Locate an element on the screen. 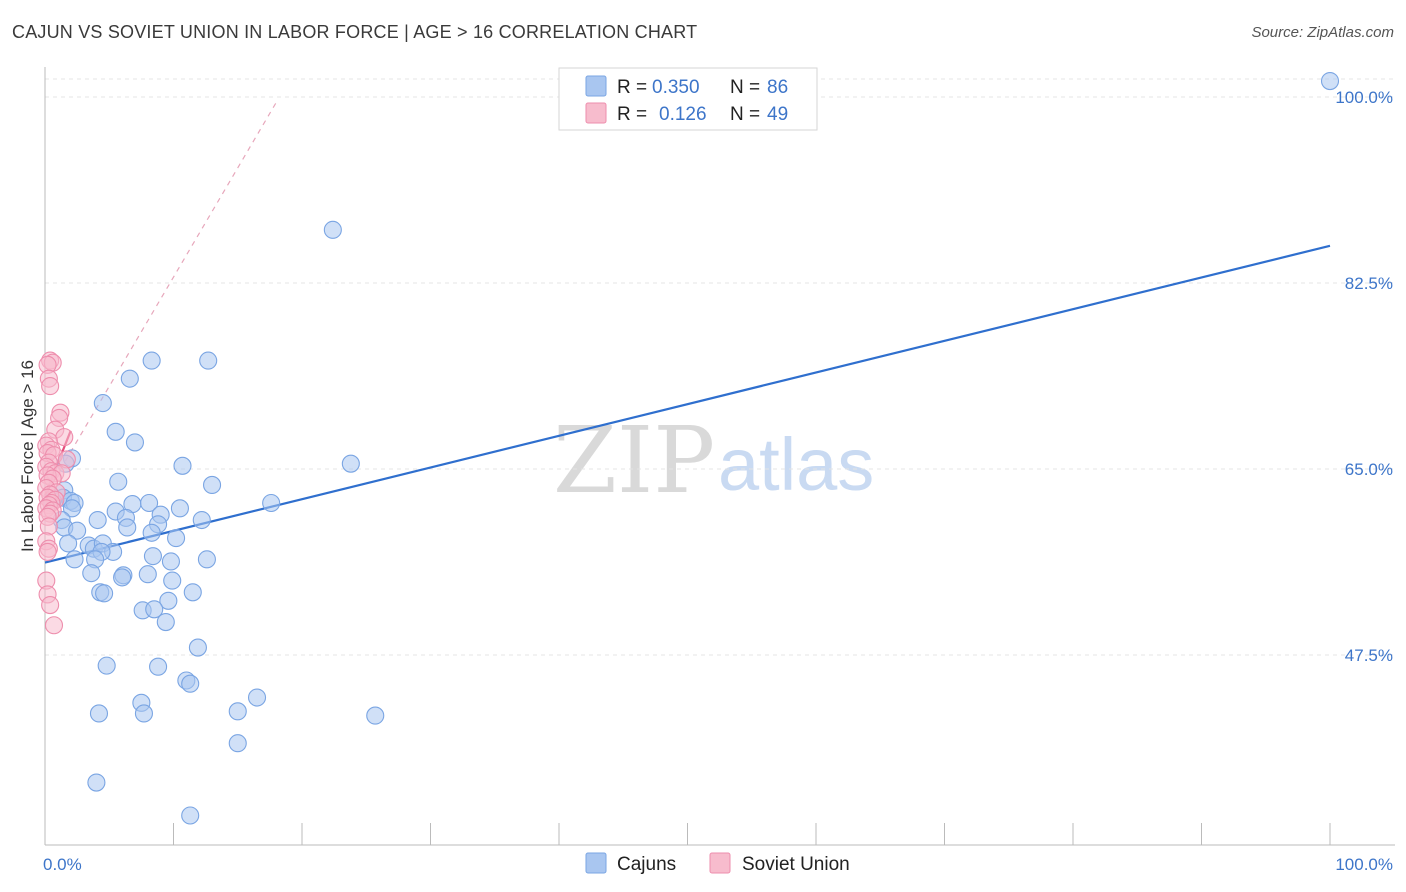  legend-bottom-label-cajuns: Cajuns is located at coordinates (646, 864).